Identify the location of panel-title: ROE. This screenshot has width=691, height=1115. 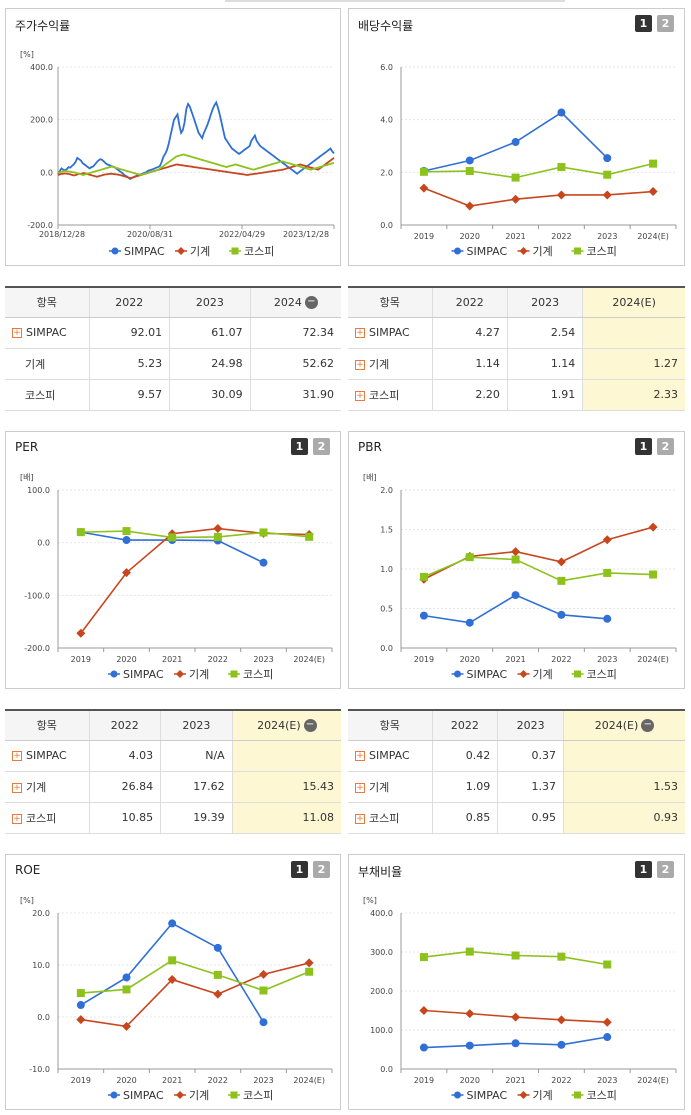
(28, 870).